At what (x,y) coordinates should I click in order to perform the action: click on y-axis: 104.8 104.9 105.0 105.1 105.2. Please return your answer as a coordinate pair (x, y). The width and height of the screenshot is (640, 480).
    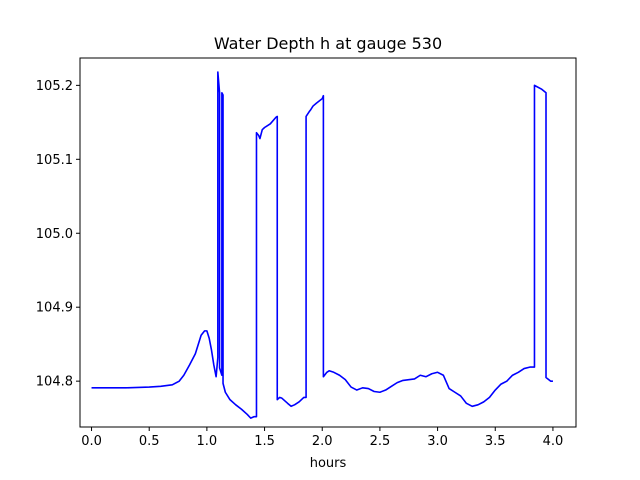
    Looking at the image, I should click on (58, 234).